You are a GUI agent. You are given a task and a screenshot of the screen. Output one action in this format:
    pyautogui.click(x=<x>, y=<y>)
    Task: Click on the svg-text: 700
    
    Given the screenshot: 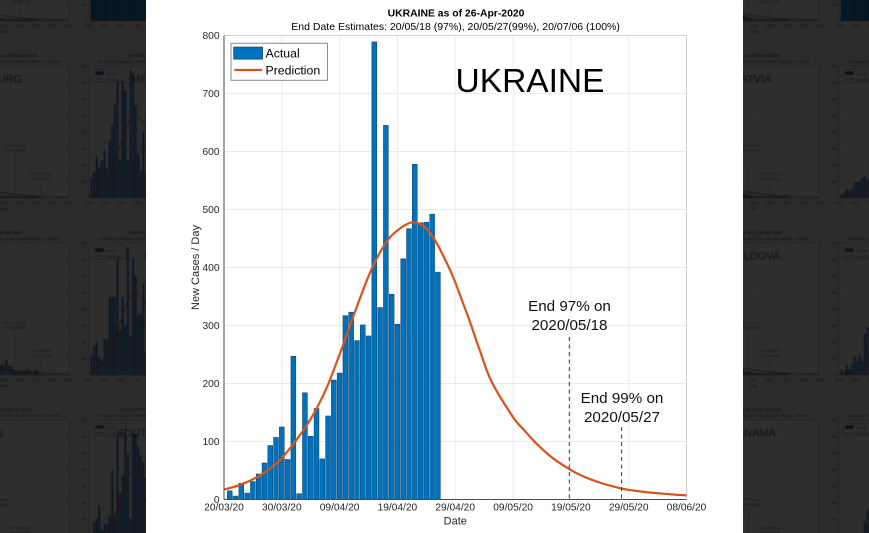 What is the action you would take?
    pyautogui.click(x=211, y=94)
    